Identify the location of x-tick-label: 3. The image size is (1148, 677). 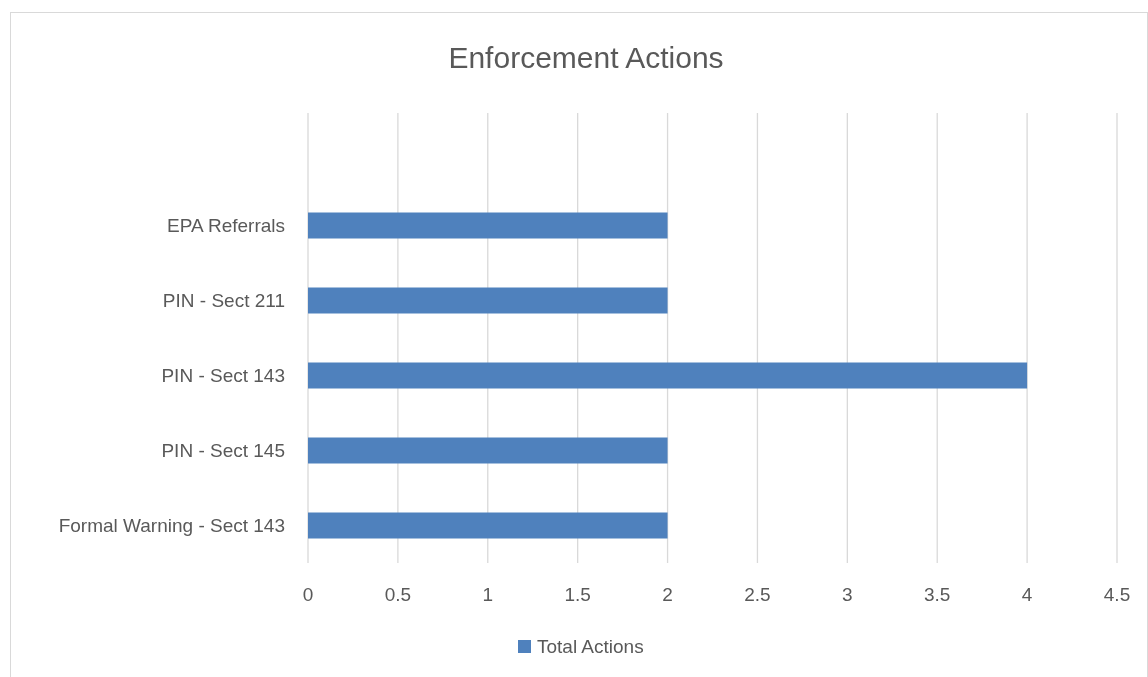
(847, 594).